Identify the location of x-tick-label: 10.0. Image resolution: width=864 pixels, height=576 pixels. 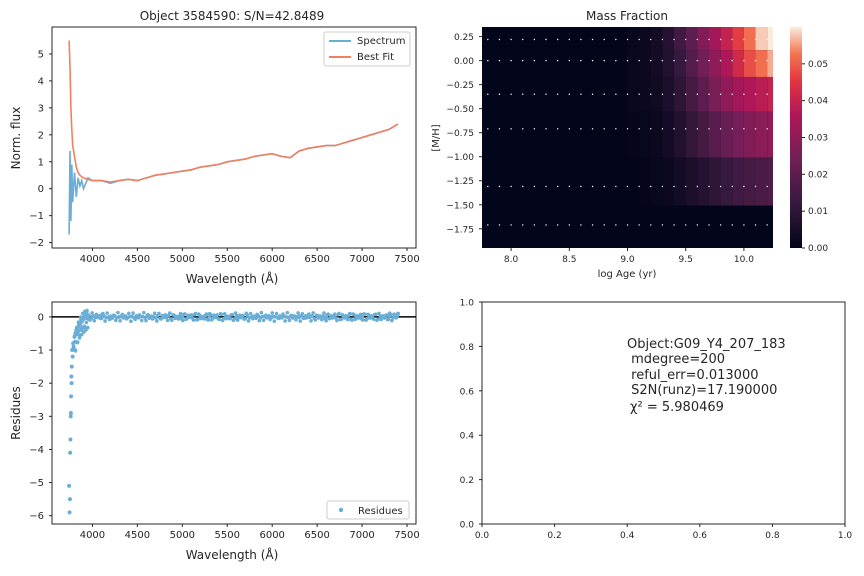
(744, 260).